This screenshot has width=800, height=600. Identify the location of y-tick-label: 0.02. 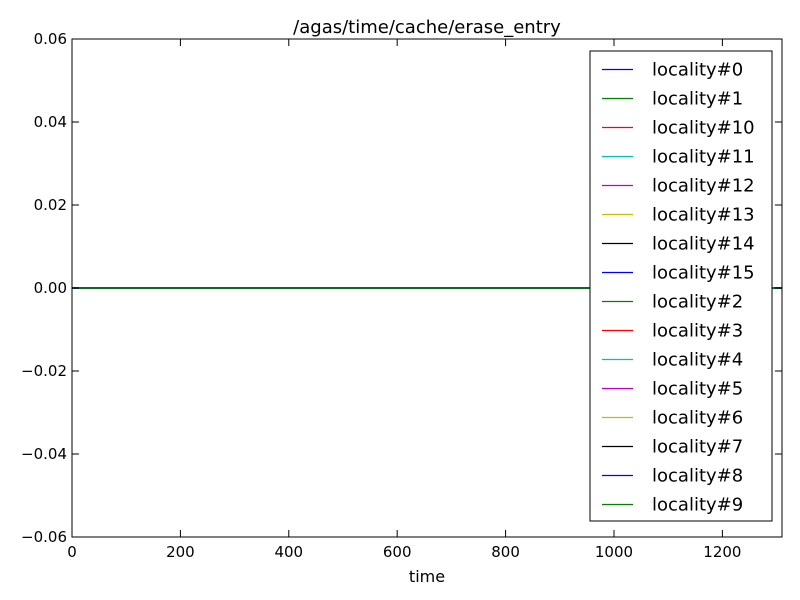
(50, 205).